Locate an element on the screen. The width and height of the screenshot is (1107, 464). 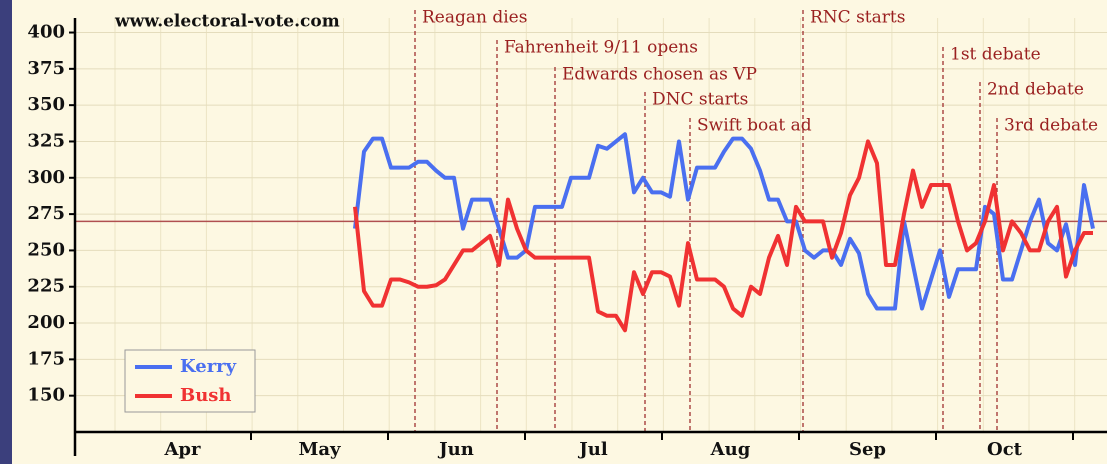
x-tick-label: Sep is located at coordinates (867, 449).